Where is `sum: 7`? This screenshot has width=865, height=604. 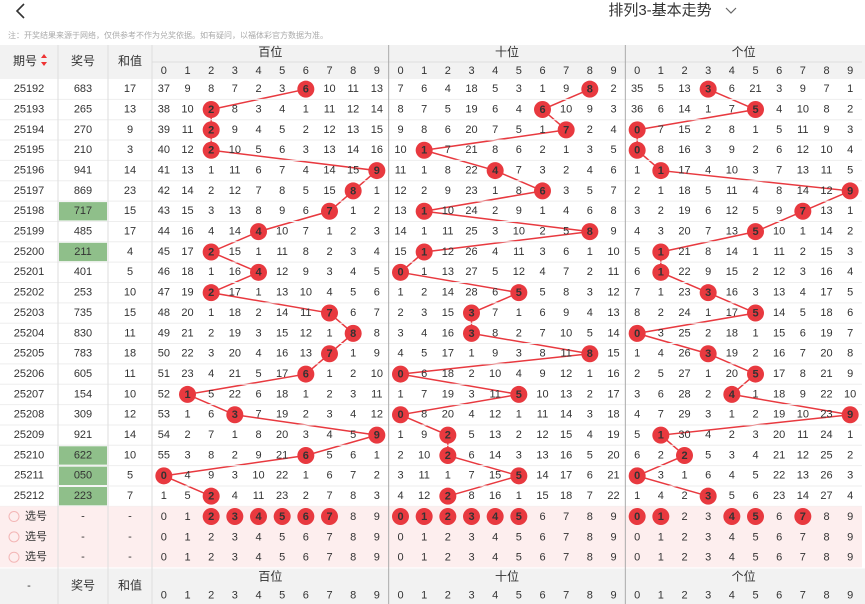 sum: 7 is located at coordinates (130, 496).